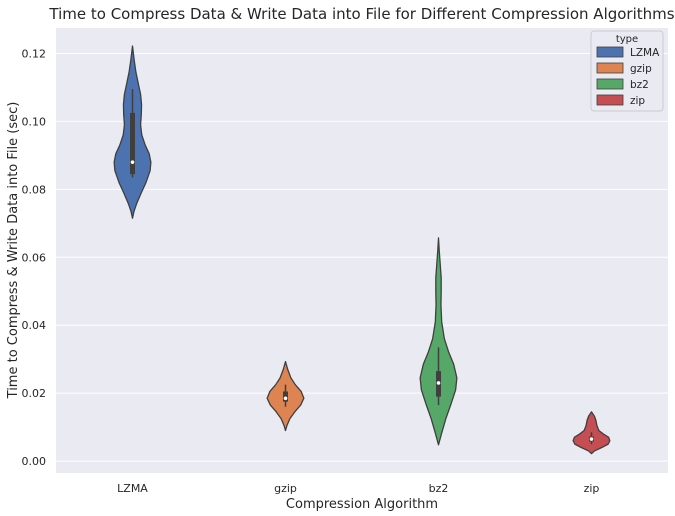 This screenshot has height=516, width=675. I want to click on violin-iqr-box, so click(132, 143).